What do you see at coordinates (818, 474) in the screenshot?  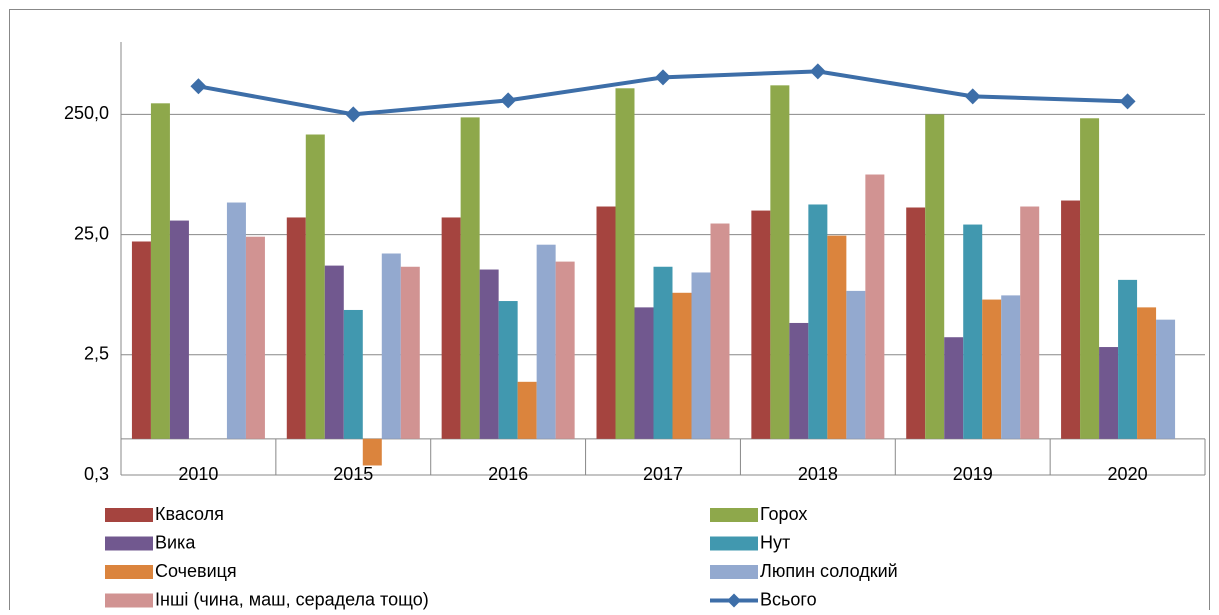 I see `x-tick-label: 2018` at bounding box center [818, 474].